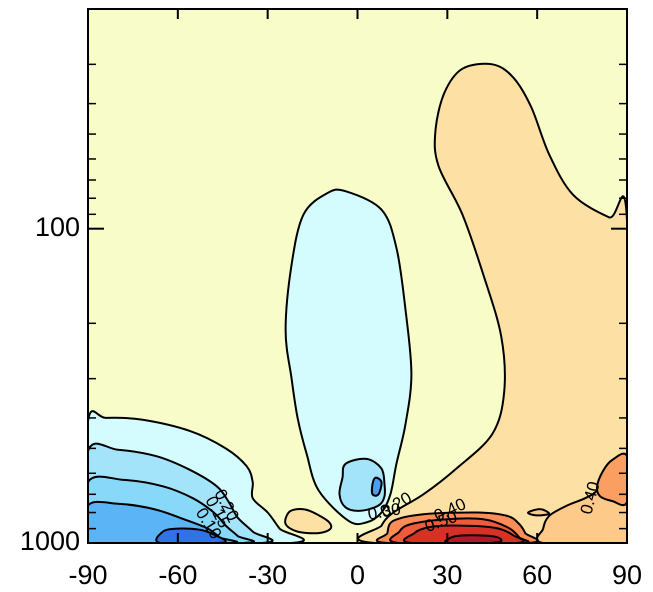 The image size is (653, 592). I want to click on x-tick-labels: -90 -60 -30 0 30 60 90, so click(355, 575).